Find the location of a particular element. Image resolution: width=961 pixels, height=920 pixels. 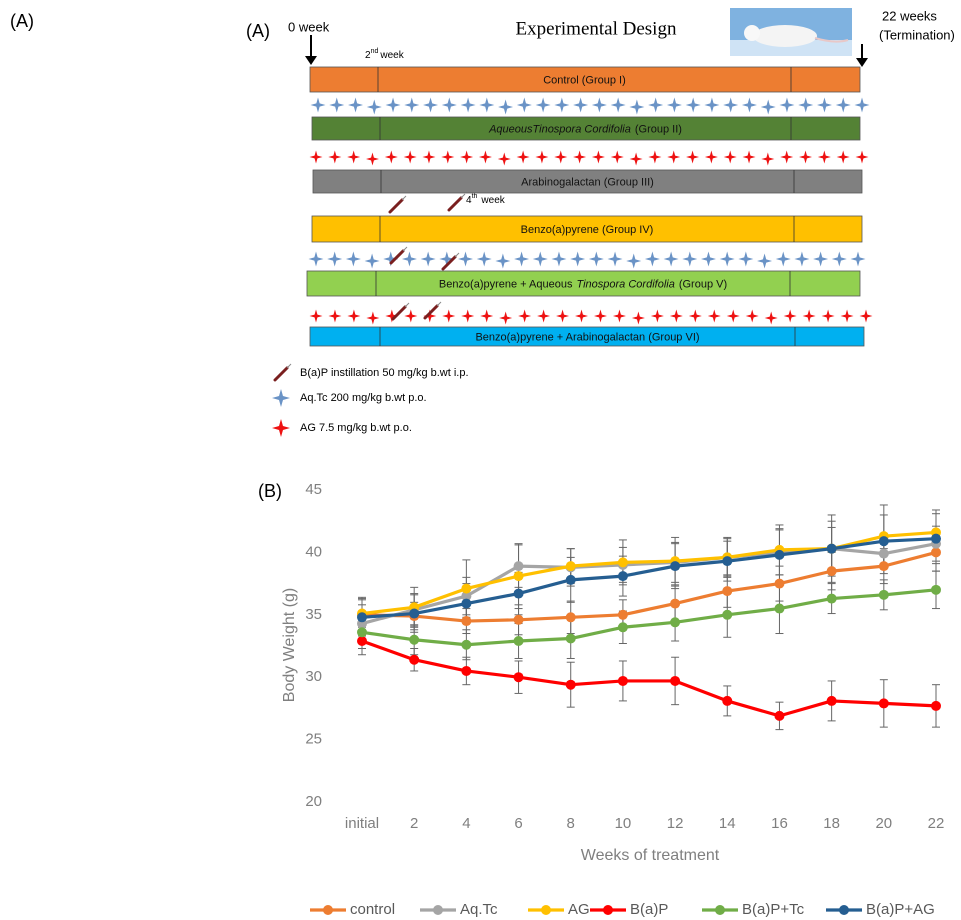

end-label: (Termination) is located at coordinates (917, 34).